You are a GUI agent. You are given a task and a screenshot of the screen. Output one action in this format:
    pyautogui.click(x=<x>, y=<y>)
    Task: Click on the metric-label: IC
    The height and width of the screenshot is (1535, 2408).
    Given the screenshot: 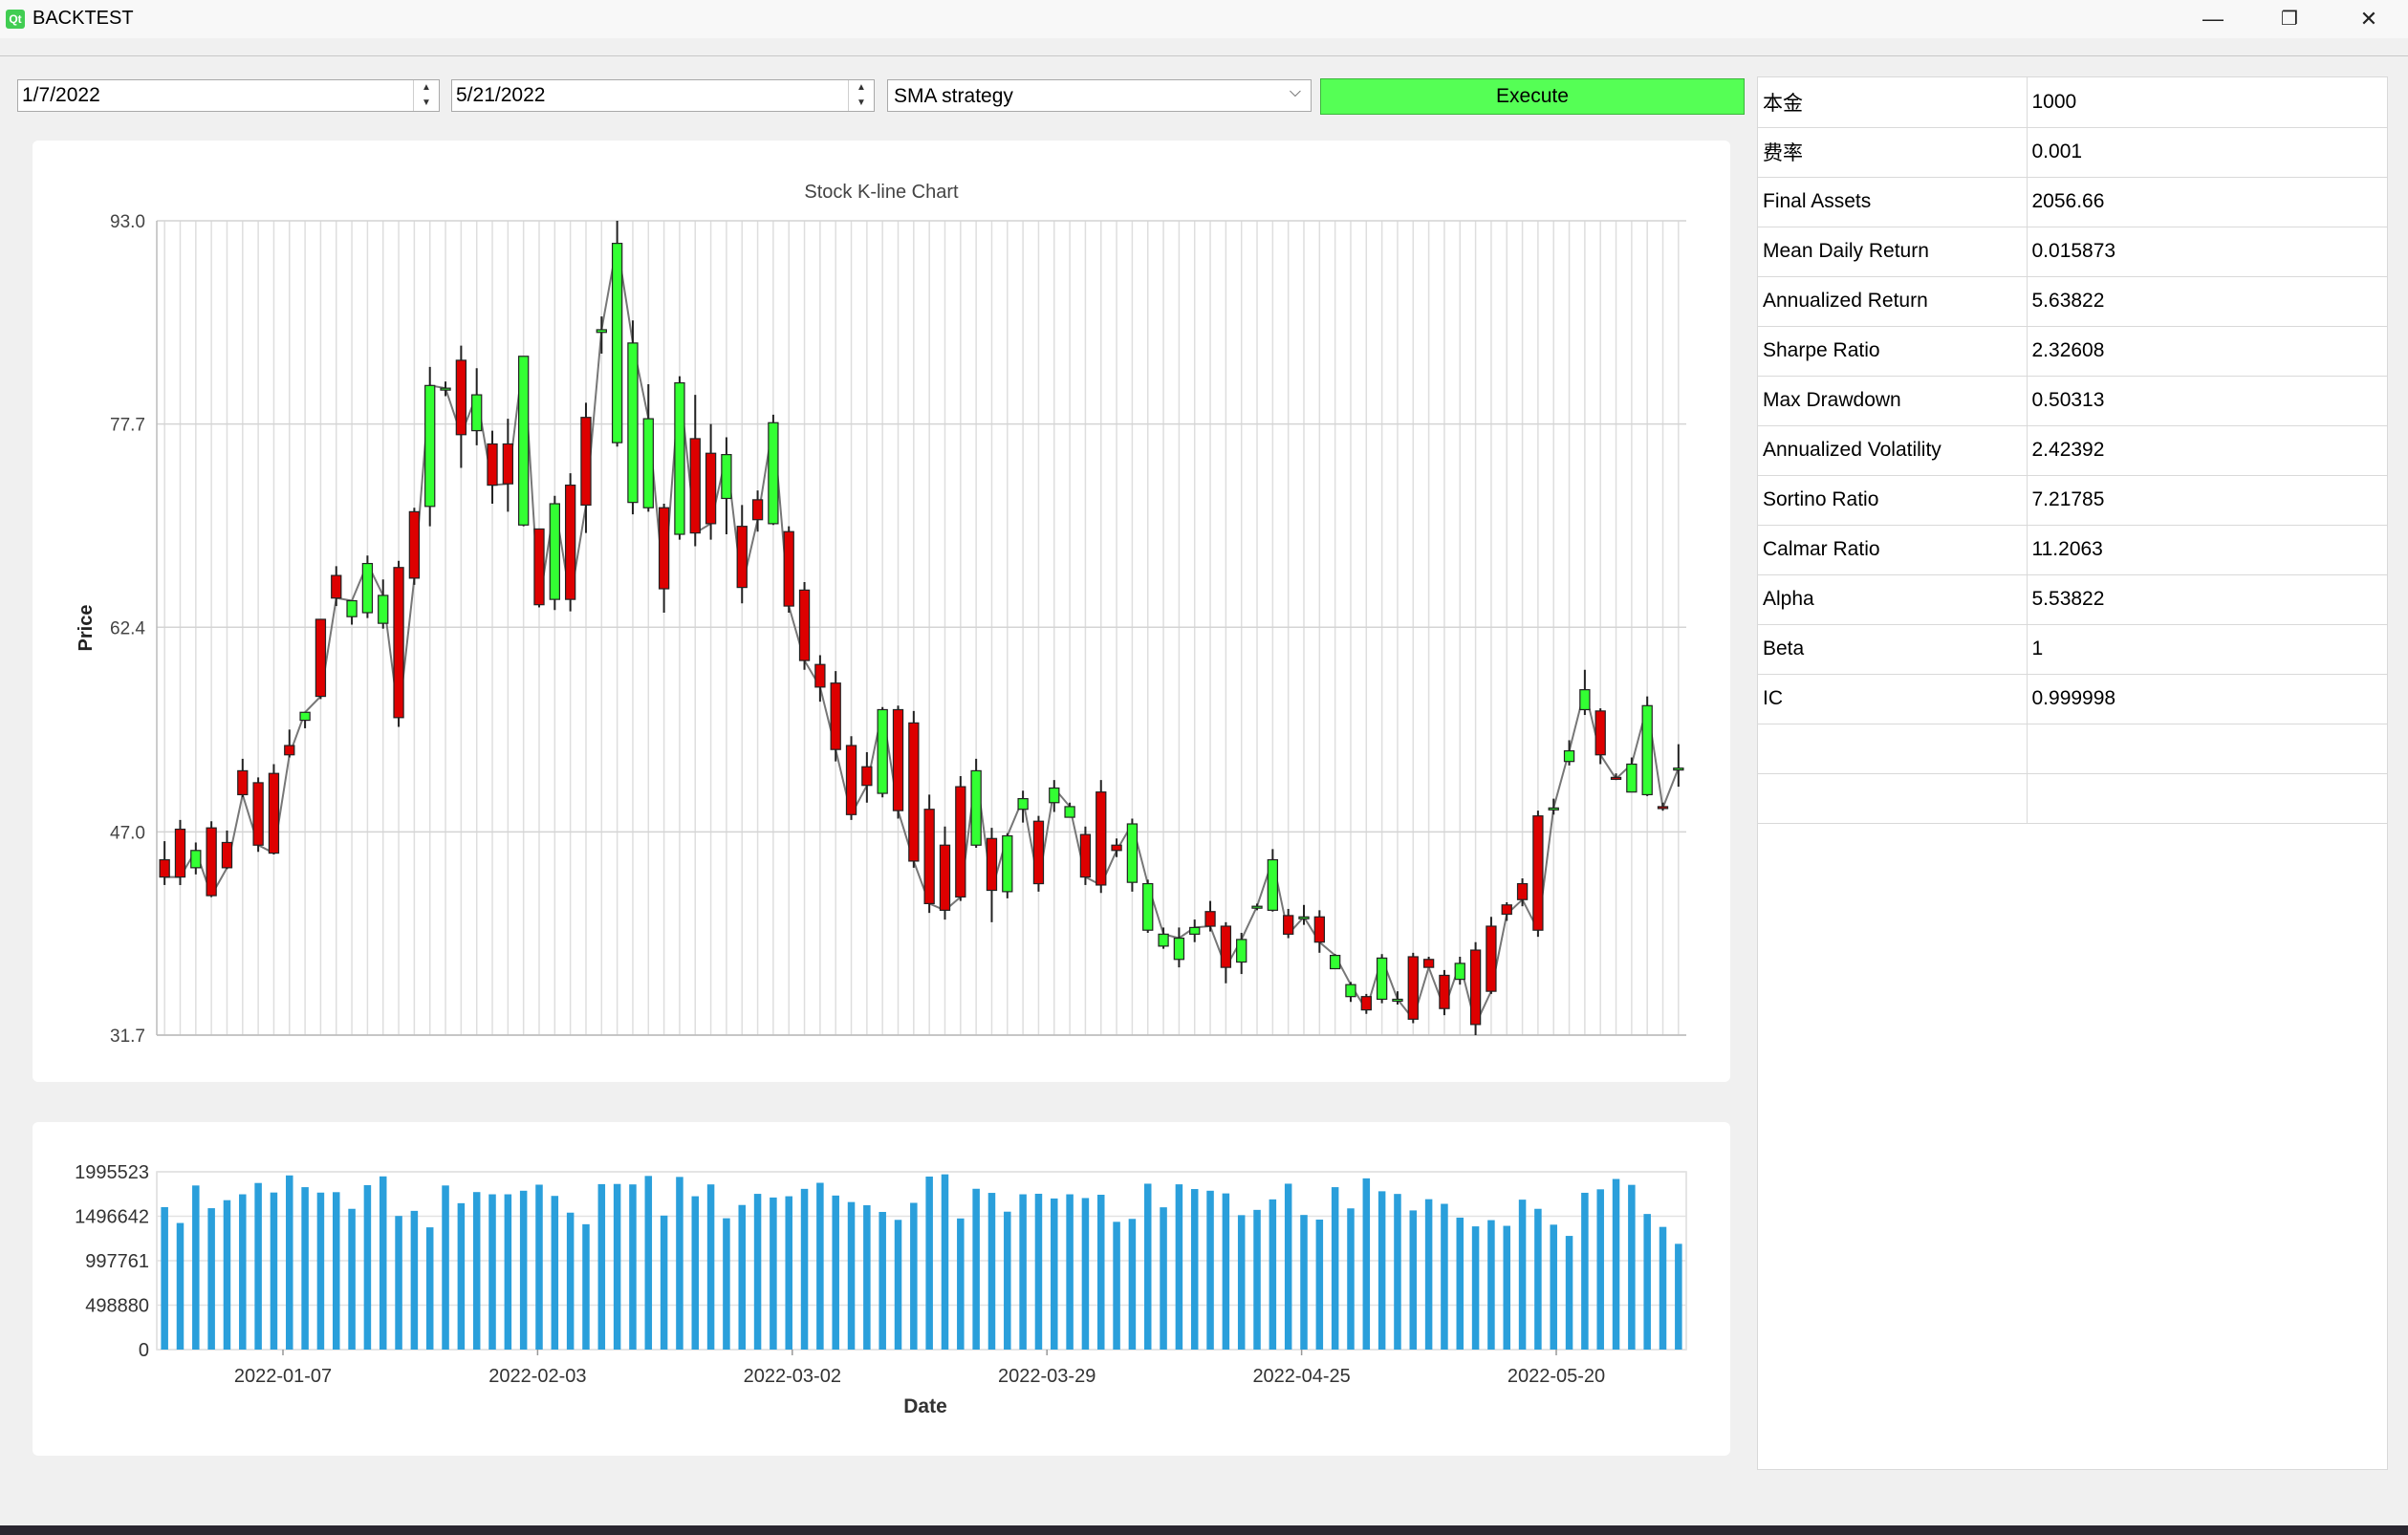 What is the action you would take?
    pyautogui.click(x=1893, y=699)
    